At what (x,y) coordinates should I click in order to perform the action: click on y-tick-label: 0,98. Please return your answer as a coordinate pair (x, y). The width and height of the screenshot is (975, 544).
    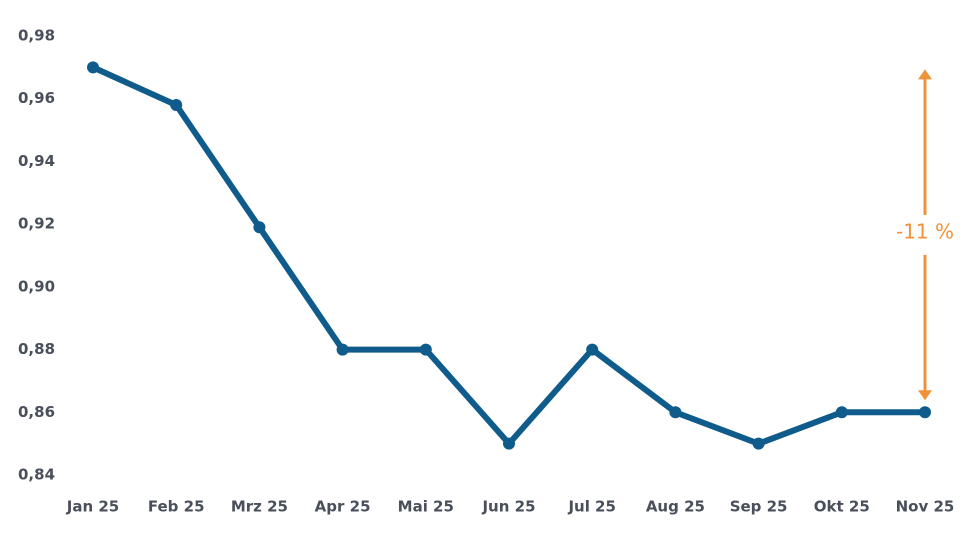
    Looking at the image, I should click on (36, 36).